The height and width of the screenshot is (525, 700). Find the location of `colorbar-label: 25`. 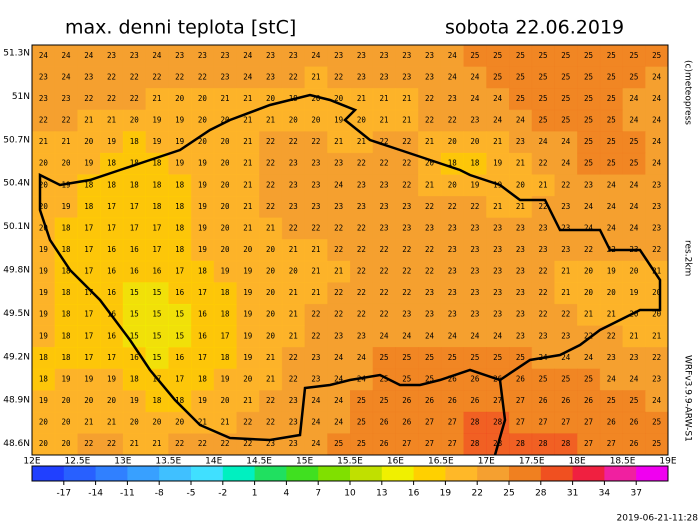

colorbar-label: 25 is located at coordinates (508, 494).